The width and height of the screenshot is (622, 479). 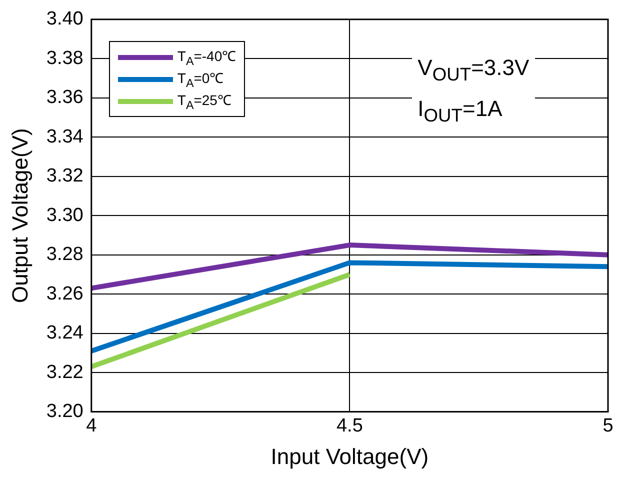 I want to click on y-tick-label: 3.28, so click(x=65, y=255).